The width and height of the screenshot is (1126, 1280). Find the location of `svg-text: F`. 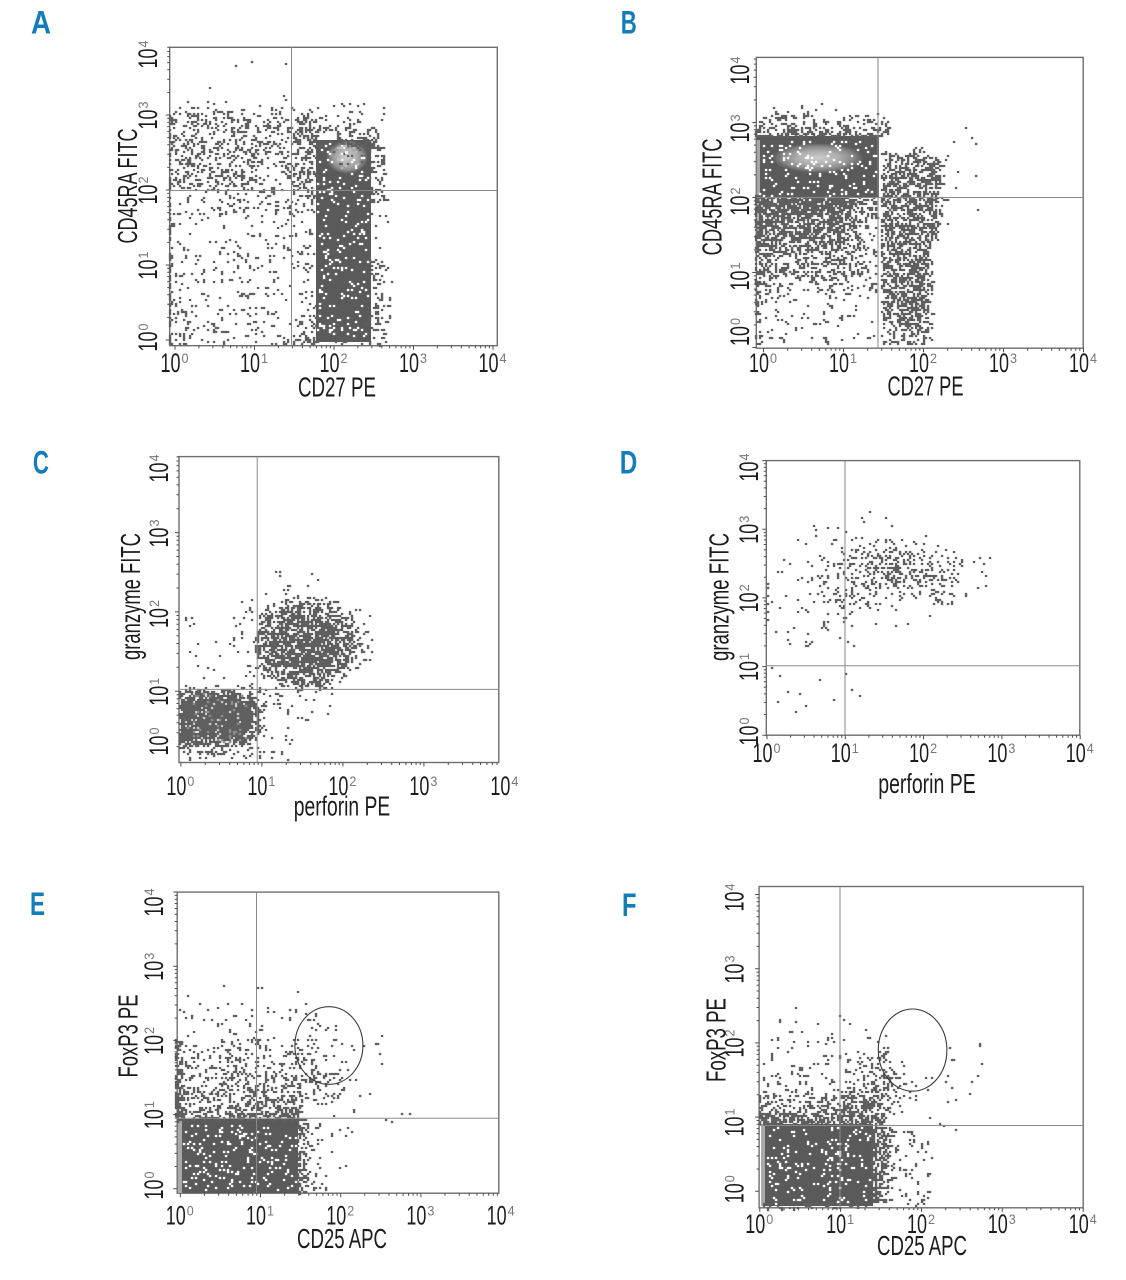

svg-text: F is located at coordinates (629, 905).